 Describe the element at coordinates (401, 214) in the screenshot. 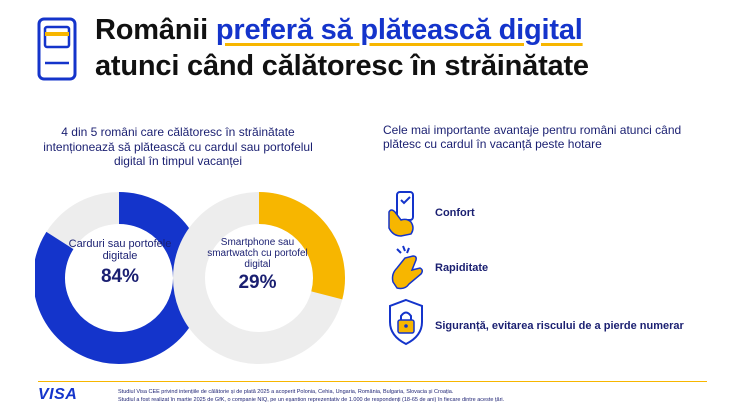

I see `phone-hand-icon` at that location.